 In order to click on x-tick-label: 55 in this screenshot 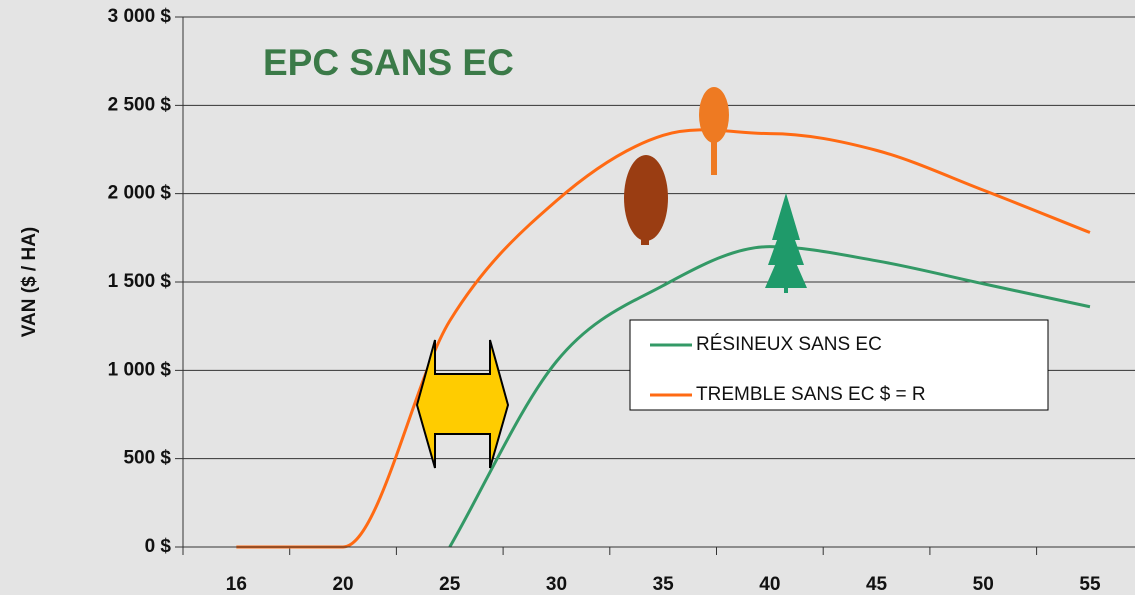, I will do `click(1090, 584)`.